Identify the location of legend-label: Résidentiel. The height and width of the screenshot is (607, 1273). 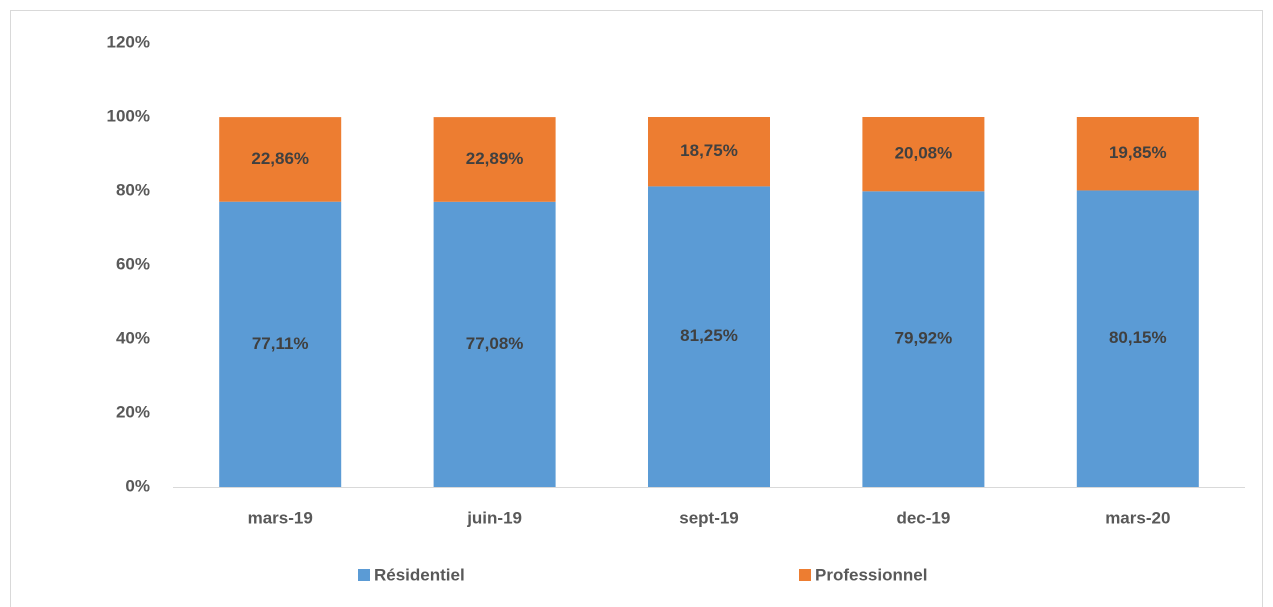
(419, 574).